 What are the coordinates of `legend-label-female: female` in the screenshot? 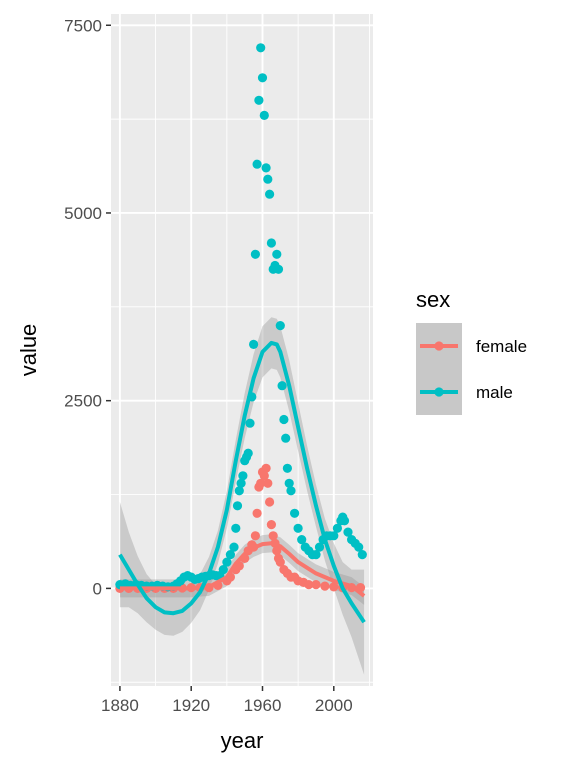 It's located at (501, 346).